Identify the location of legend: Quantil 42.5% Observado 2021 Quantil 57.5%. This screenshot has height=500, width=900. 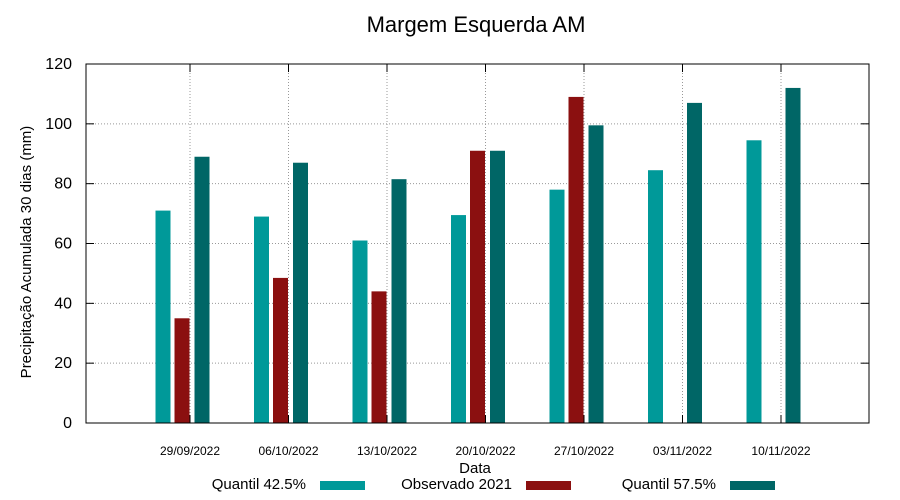
(493, 484).